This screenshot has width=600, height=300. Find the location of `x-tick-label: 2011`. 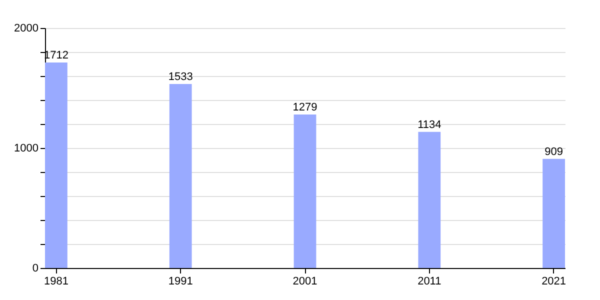

x-tick-label: 2011 is located at coordinates (430, 282).